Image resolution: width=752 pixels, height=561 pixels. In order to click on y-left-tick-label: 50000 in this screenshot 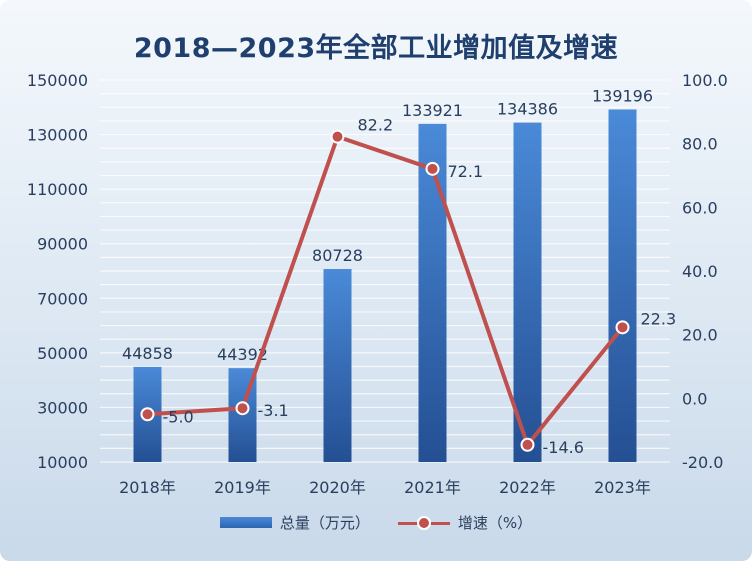, I will do `click(62, 353)`.